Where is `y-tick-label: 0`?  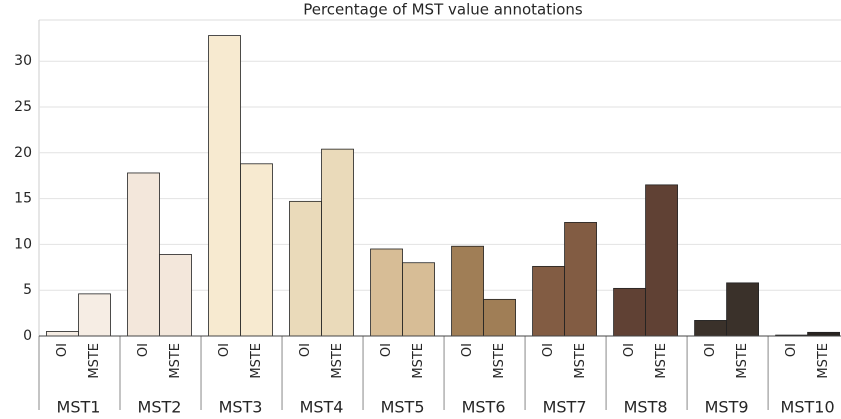
y-tick-label: 0 is located at coordinates (27, 336).